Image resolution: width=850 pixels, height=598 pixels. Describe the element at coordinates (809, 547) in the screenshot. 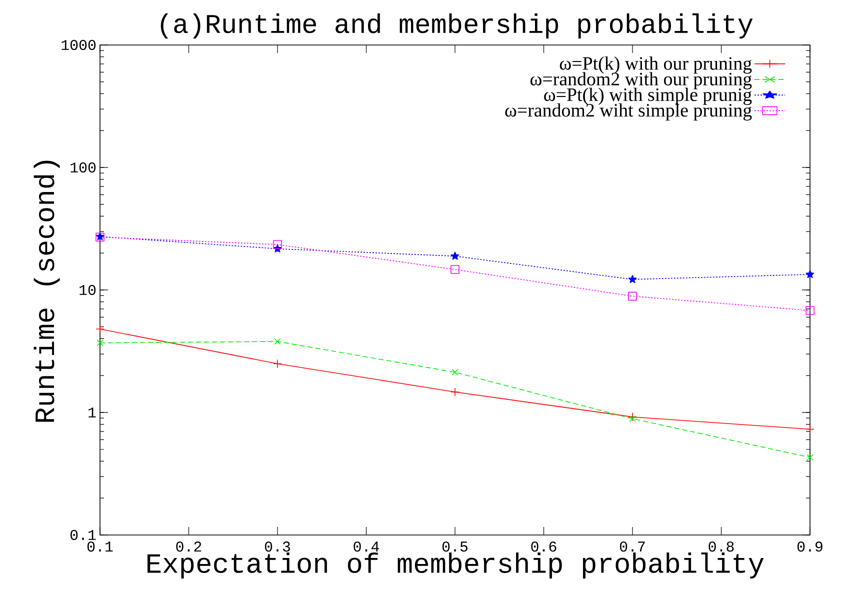

I see `x-tick-label: 0.9` at that location.